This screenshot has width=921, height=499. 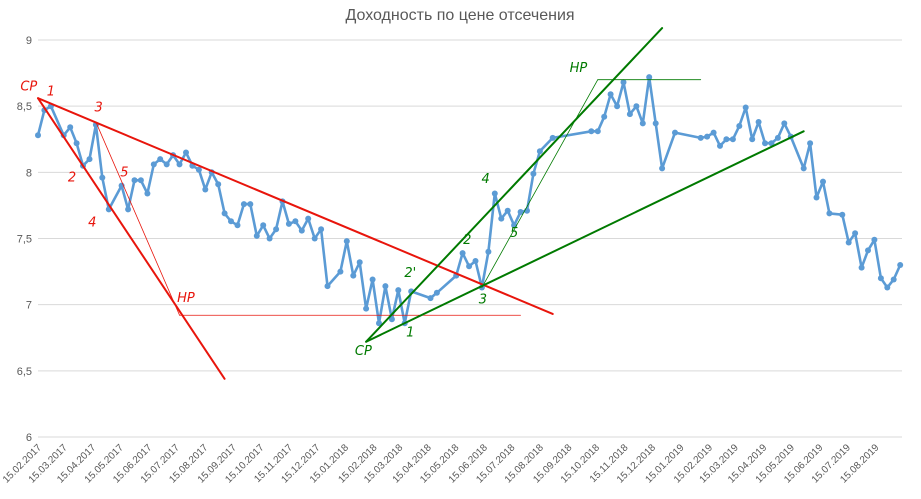 I want to click on annotation-label: 2', so click(x=410, y=273).